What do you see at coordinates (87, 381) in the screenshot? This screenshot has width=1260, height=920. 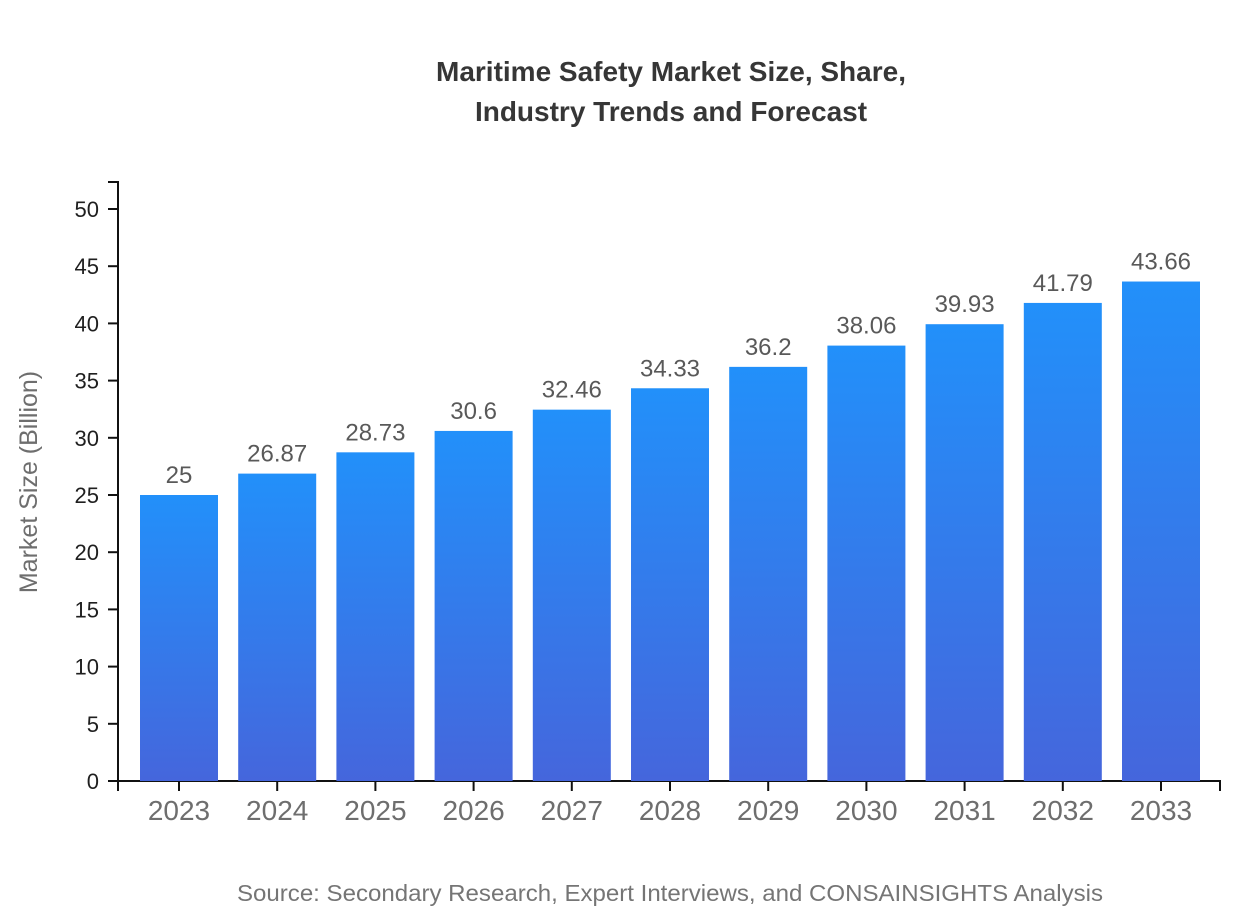 I see `y-tick-label-35: 35` at bounding box center [87, 381].